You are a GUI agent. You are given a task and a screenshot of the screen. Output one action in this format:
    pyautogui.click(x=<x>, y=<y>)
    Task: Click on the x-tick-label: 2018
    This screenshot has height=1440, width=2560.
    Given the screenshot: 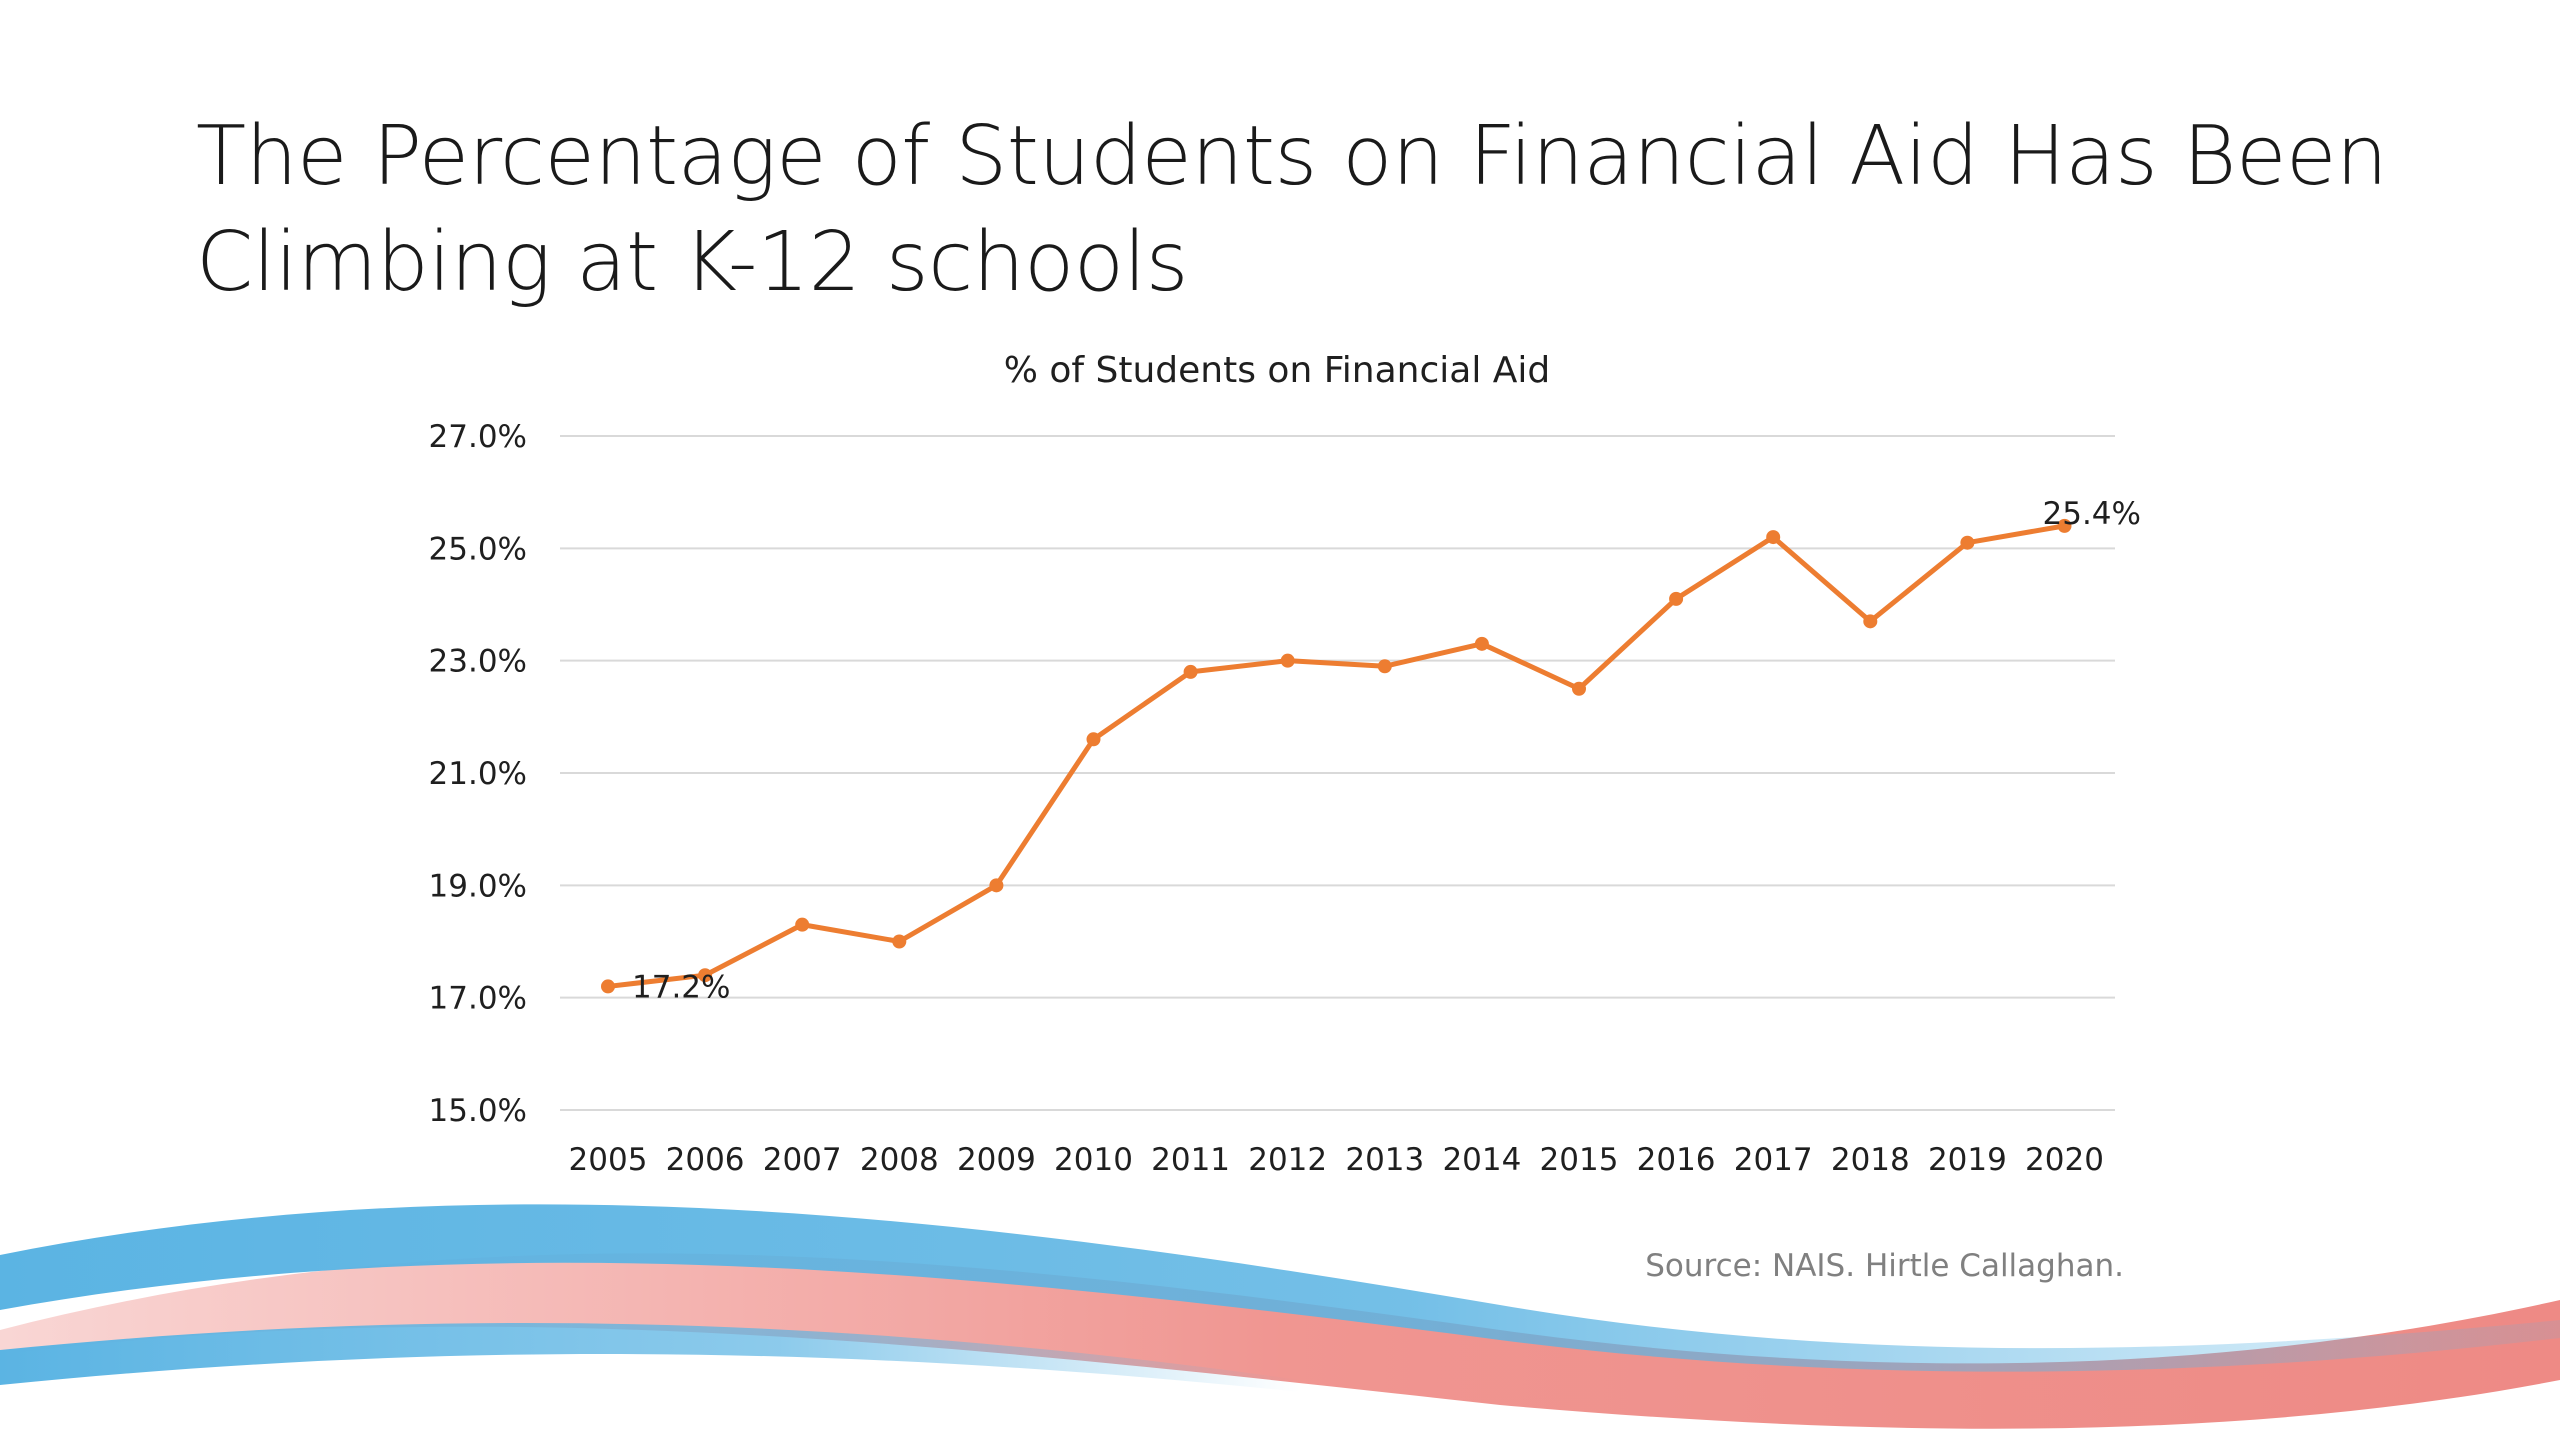 What is the action you would take?
    pyautogui.click(x=1870, y=1160)
    